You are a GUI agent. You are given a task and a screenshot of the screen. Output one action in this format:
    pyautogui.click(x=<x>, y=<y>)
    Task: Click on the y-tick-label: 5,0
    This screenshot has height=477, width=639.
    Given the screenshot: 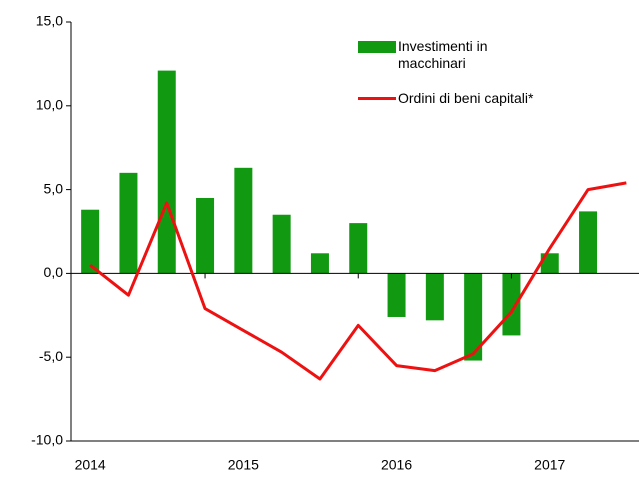 What is the action you would take?
    pyautogui.click(x=54, y=188)
    